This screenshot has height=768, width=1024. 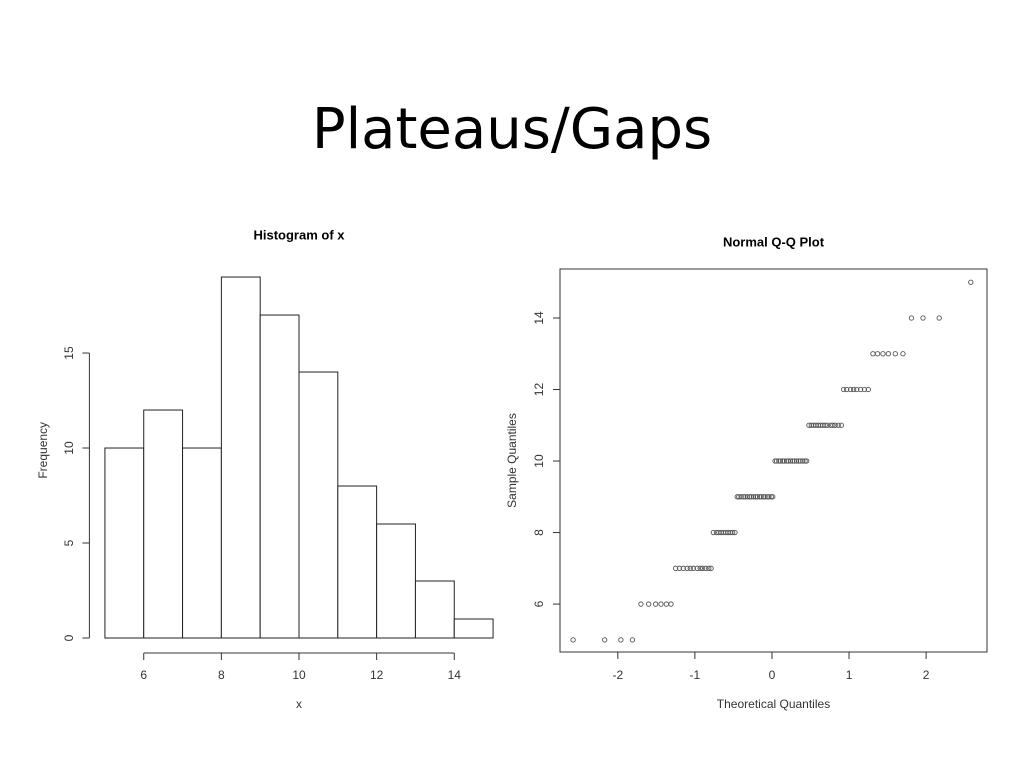 I want to click on x-axis-label: Theoretical Quantiles, so click(x=773, y=704).